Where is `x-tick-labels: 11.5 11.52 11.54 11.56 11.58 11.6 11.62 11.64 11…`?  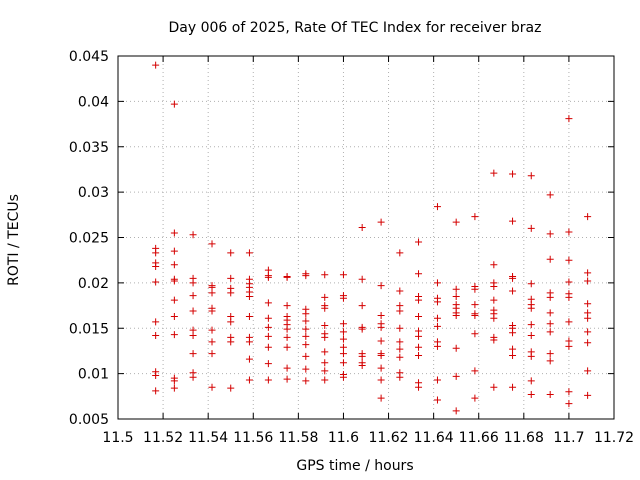 x-tick-labels: 11.5 11.52 11.54 11.56 11.58 11.6 11.62 11.64 11… is located at coordinates (368, 438).